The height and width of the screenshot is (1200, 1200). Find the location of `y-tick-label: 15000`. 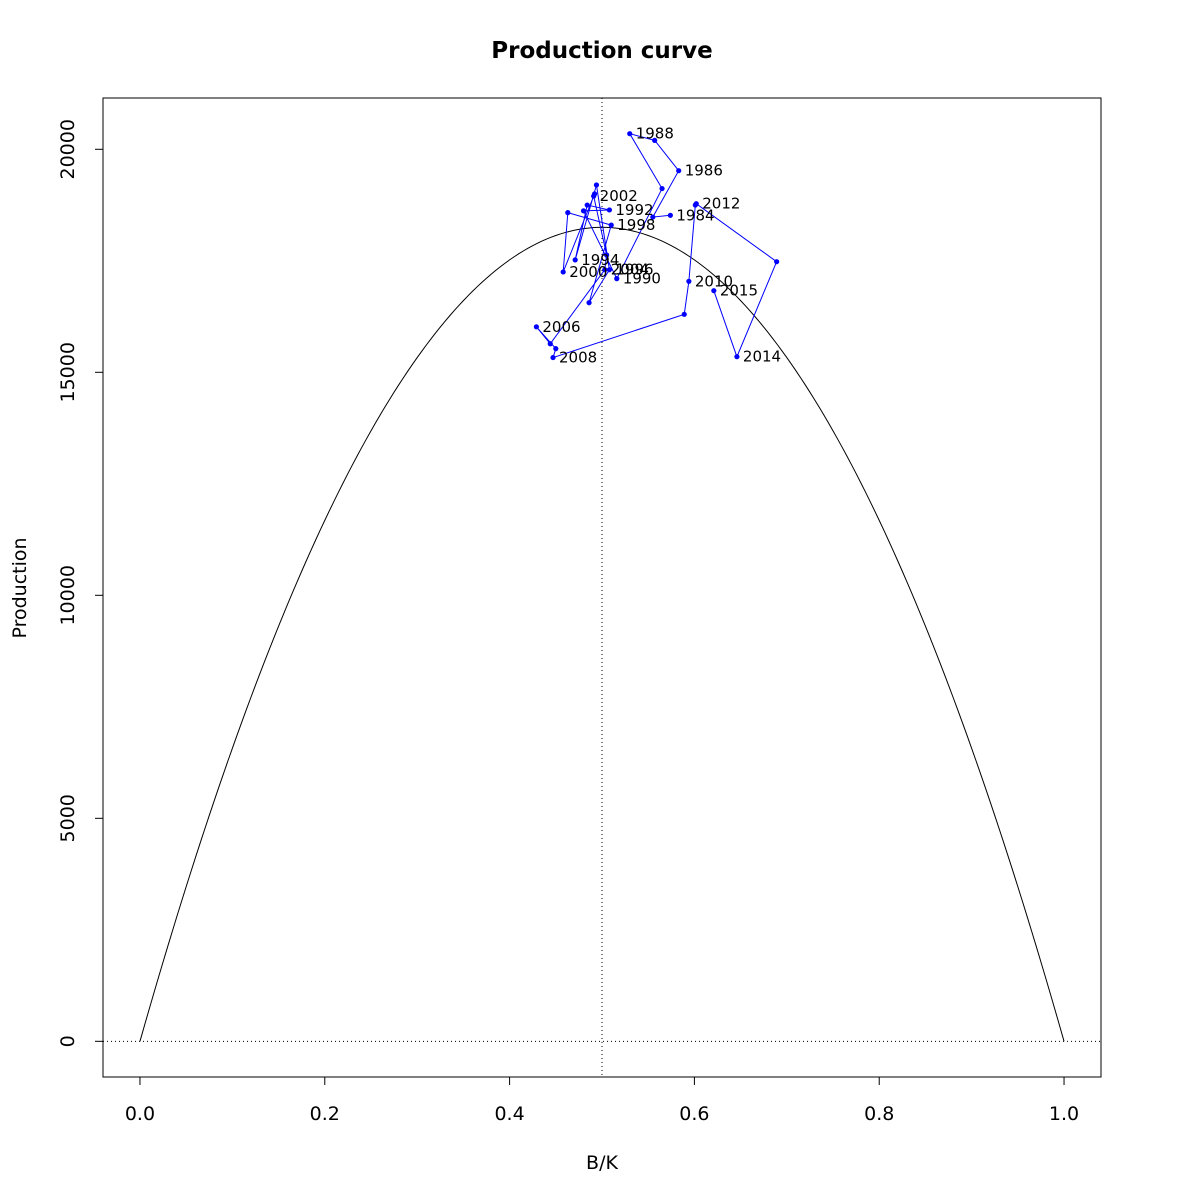

y-tick-label: 15000 is located at coordinates (68, 372).